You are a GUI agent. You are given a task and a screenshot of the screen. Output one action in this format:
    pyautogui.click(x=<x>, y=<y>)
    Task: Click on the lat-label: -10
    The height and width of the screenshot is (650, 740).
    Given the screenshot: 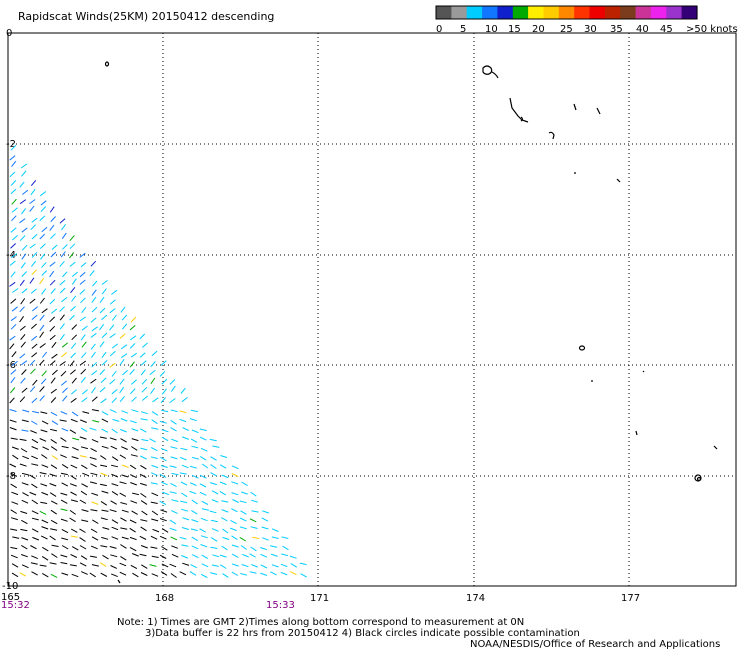 What is the action you would take?
    pyautogui.click(x=10, y=586)
    